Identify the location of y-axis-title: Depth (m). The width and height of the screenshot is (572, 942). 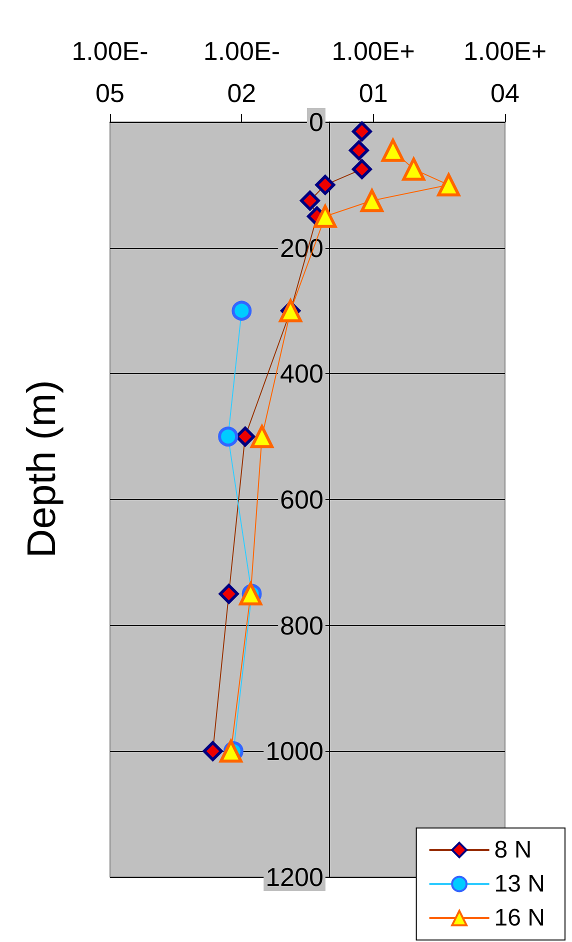
(42, 469).